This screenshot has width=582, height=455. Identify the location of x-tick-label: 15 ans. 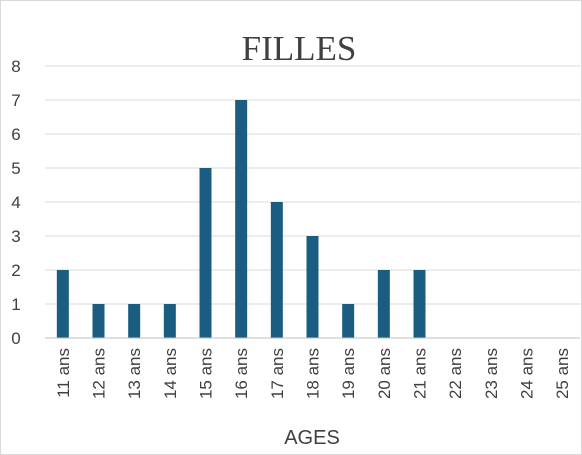
(206, 373).